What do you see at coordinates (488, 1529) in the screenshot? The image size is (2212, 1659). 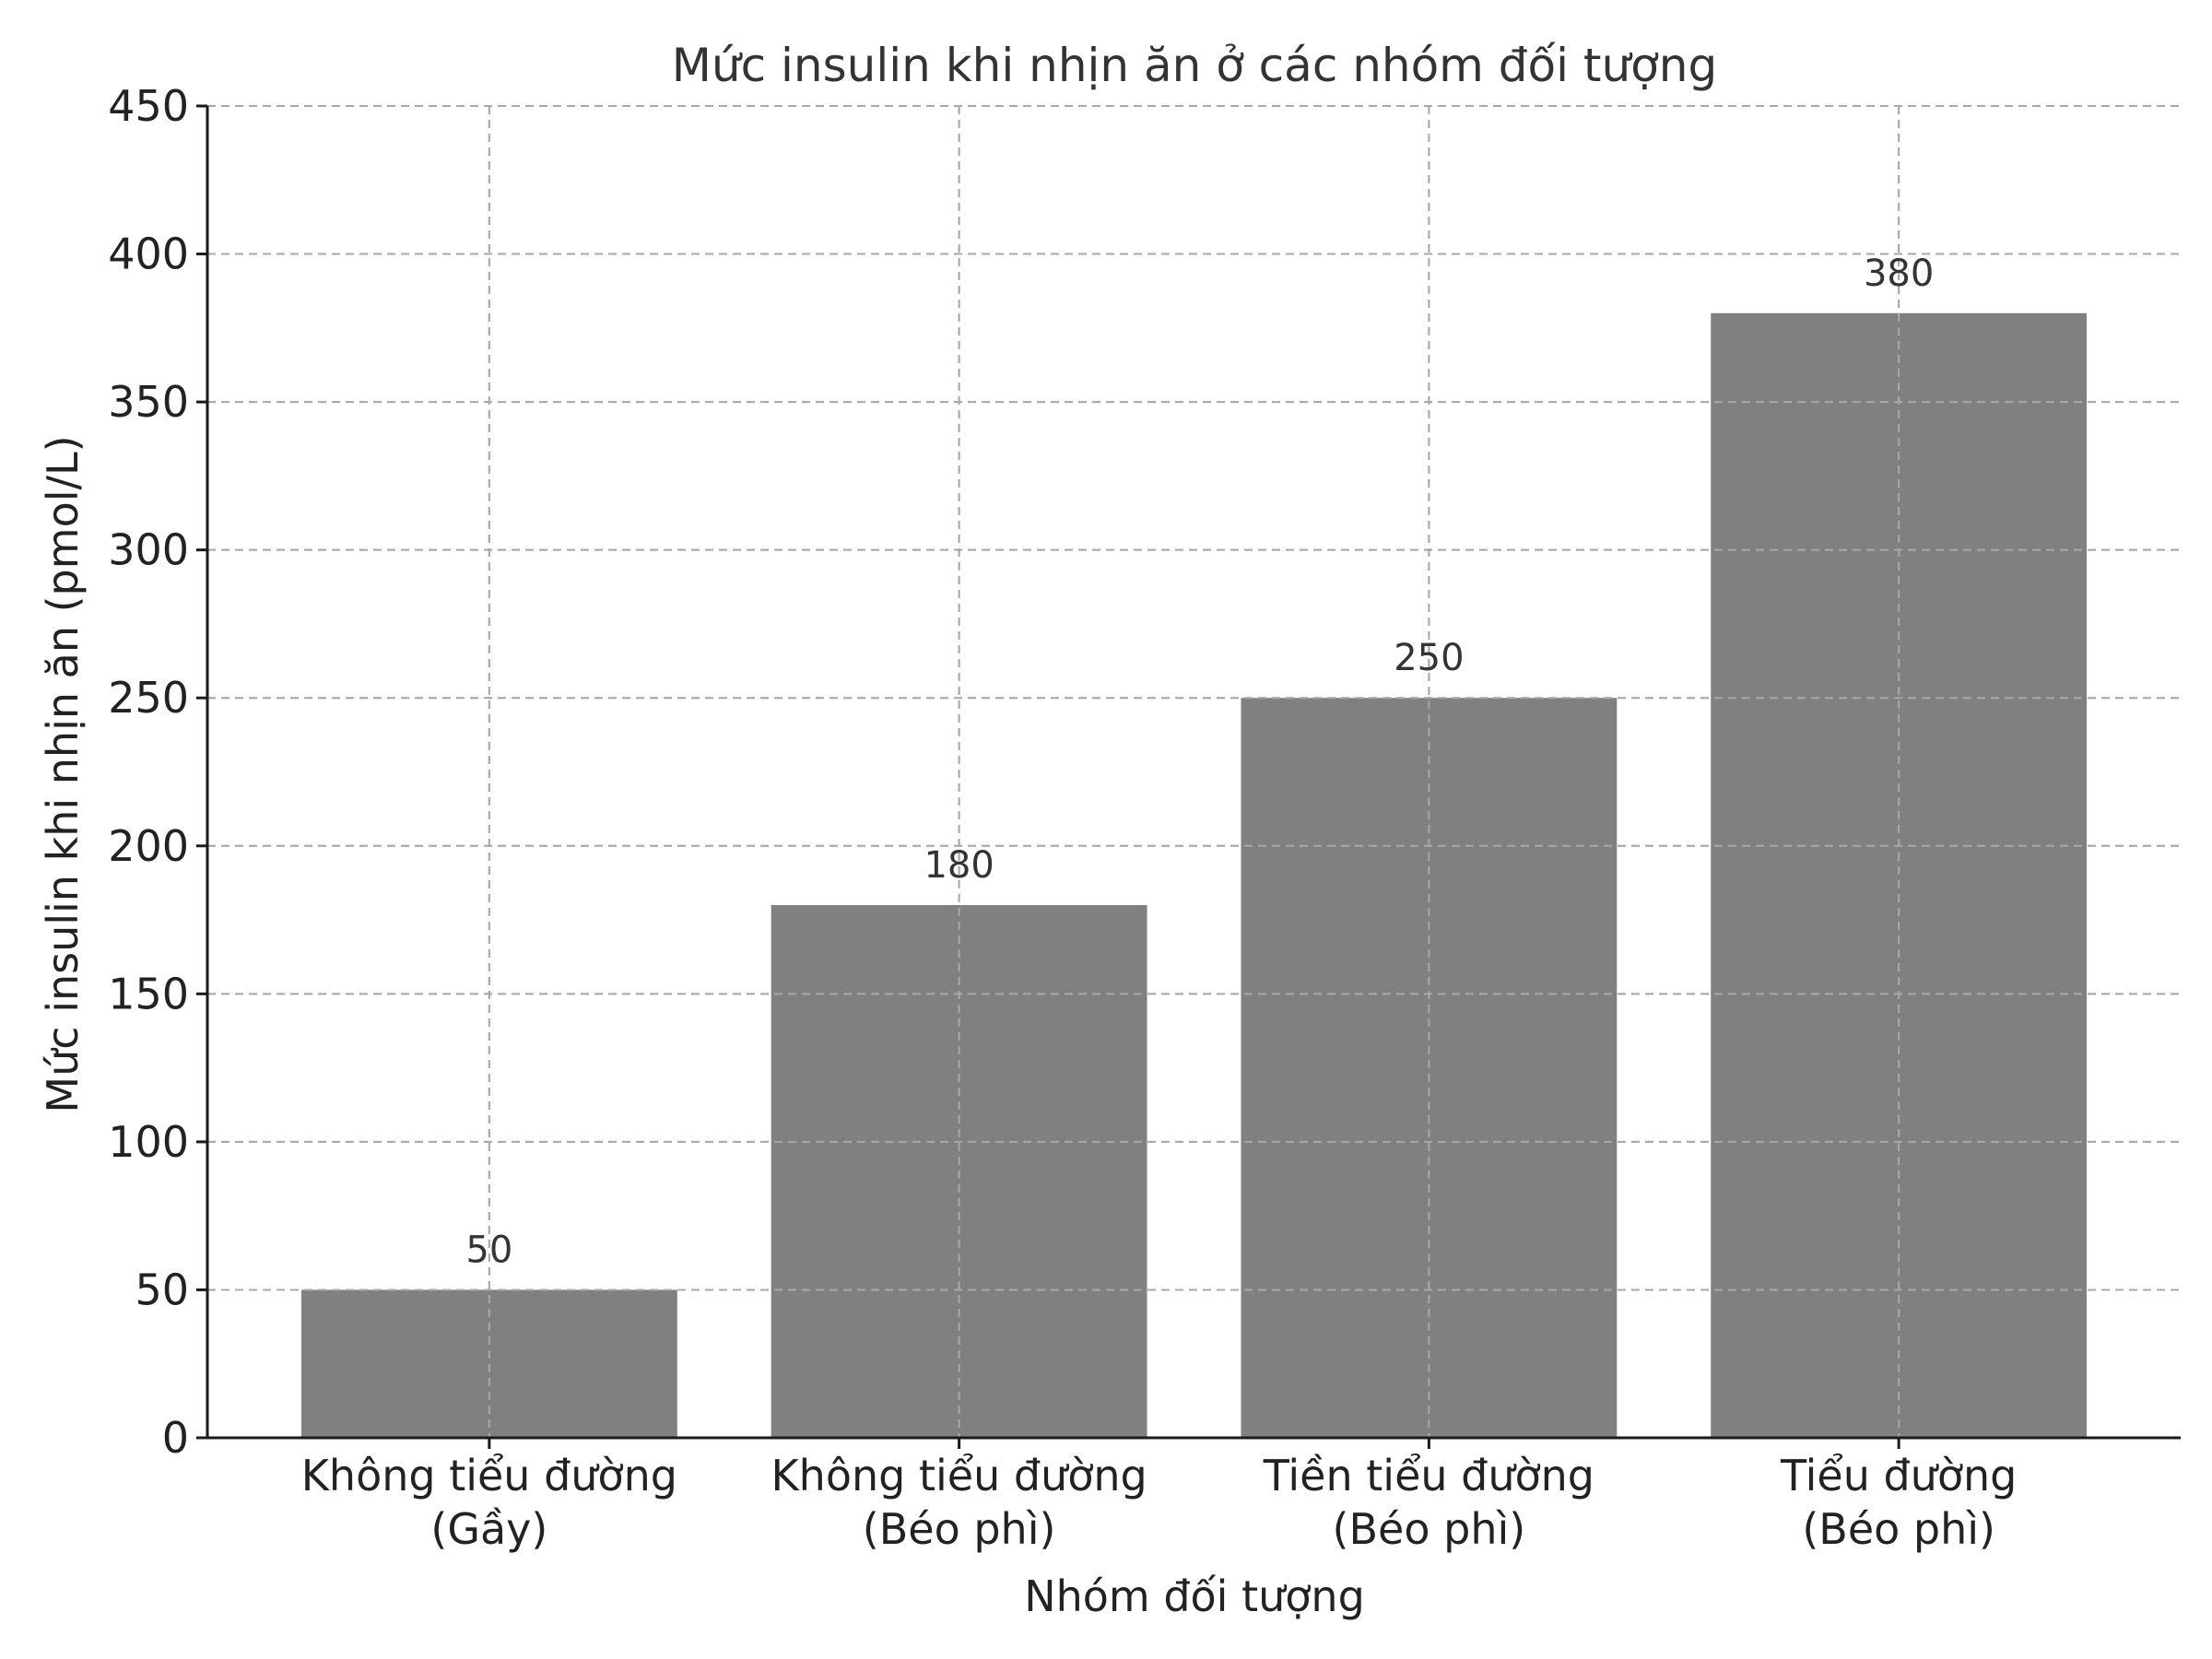 I see `x-tick-label: (Gầy)` at bounding box center [488, 1529].